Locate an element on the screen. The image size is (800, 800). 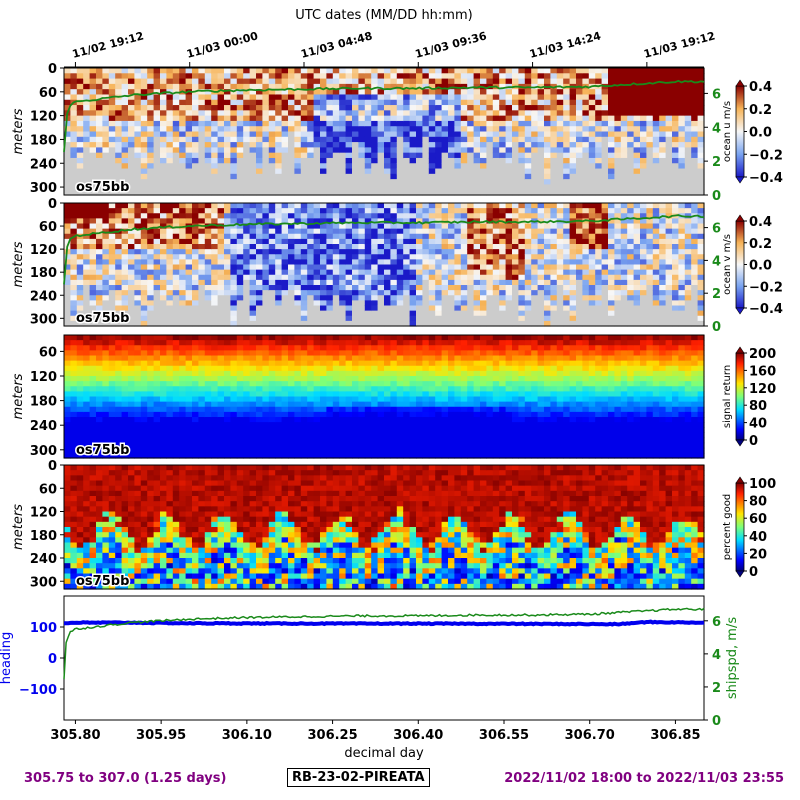
right-tick-label: 4 is located at coordinates (716, 261).